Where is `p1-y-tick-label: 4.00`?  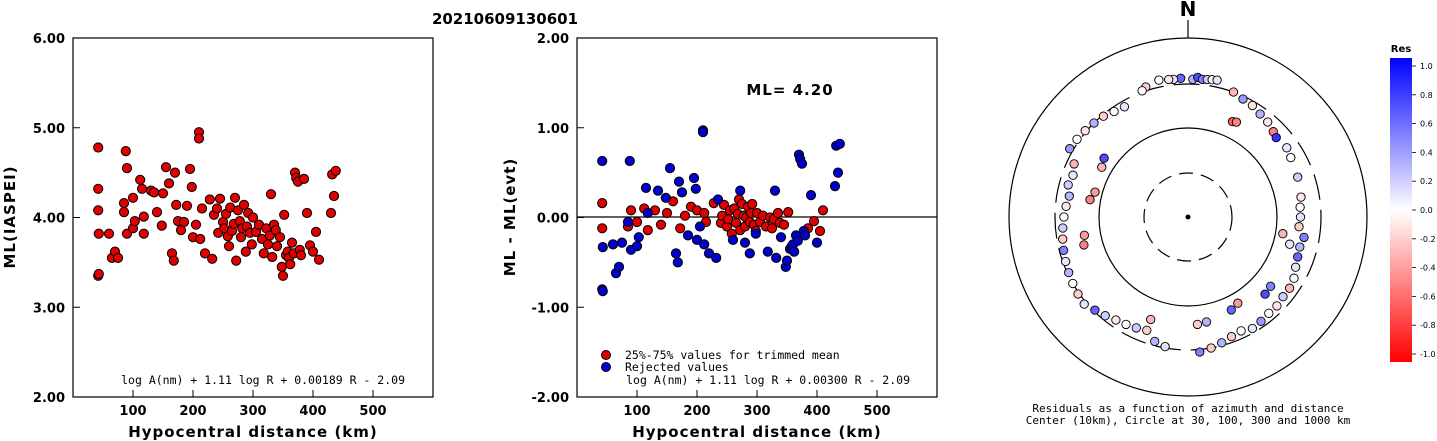 p1-y-tick-label: 4.00 is located at coordinates (49, 219).